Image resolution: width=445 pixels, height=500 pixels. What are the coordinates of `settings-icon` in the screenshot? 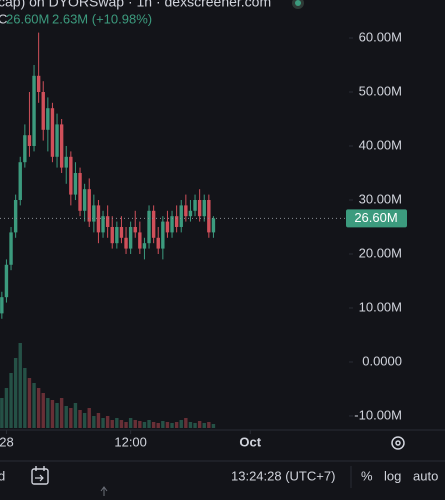 It's located at (398, 443).